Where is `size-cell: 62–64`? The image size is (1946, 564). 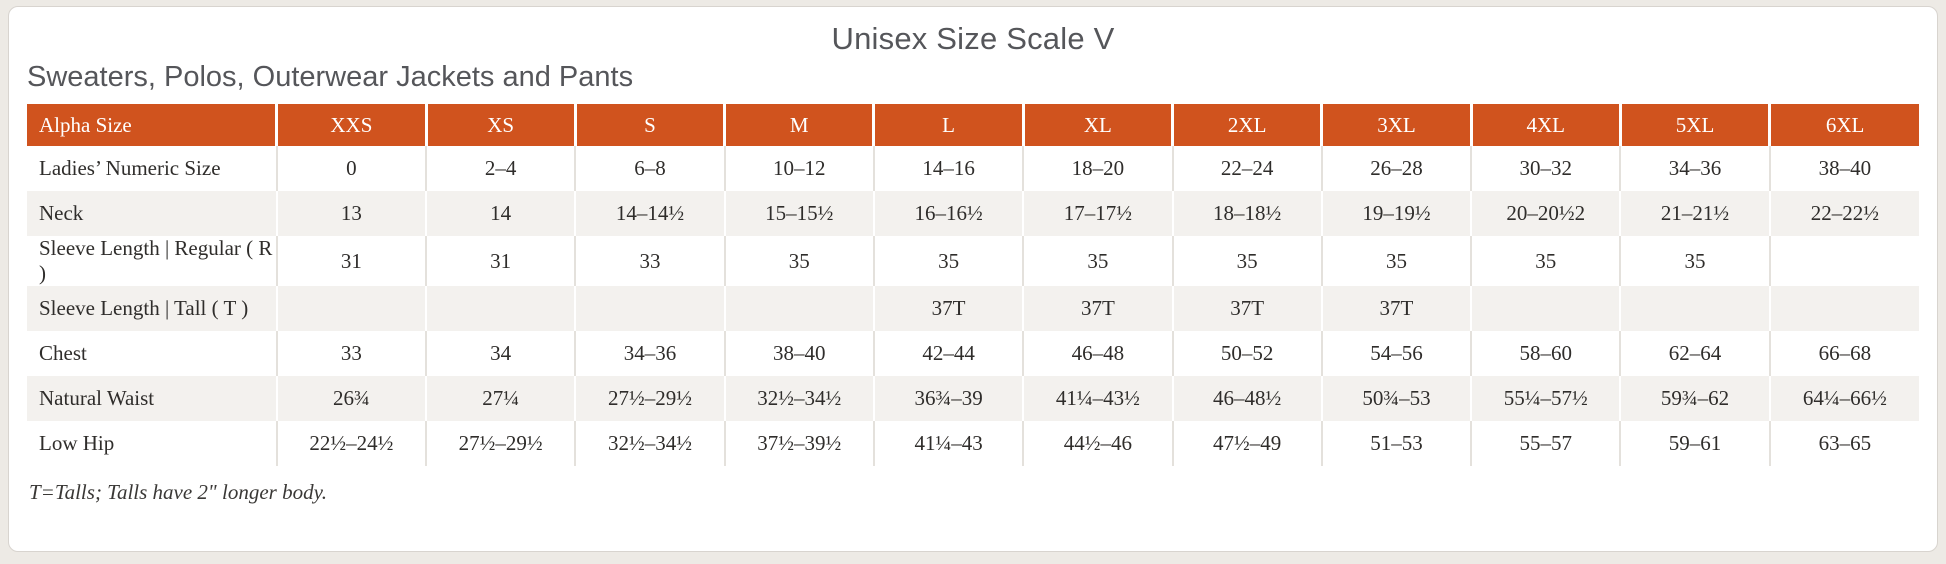
size-cell: 62–64 is located at coordinates (1694, 353).